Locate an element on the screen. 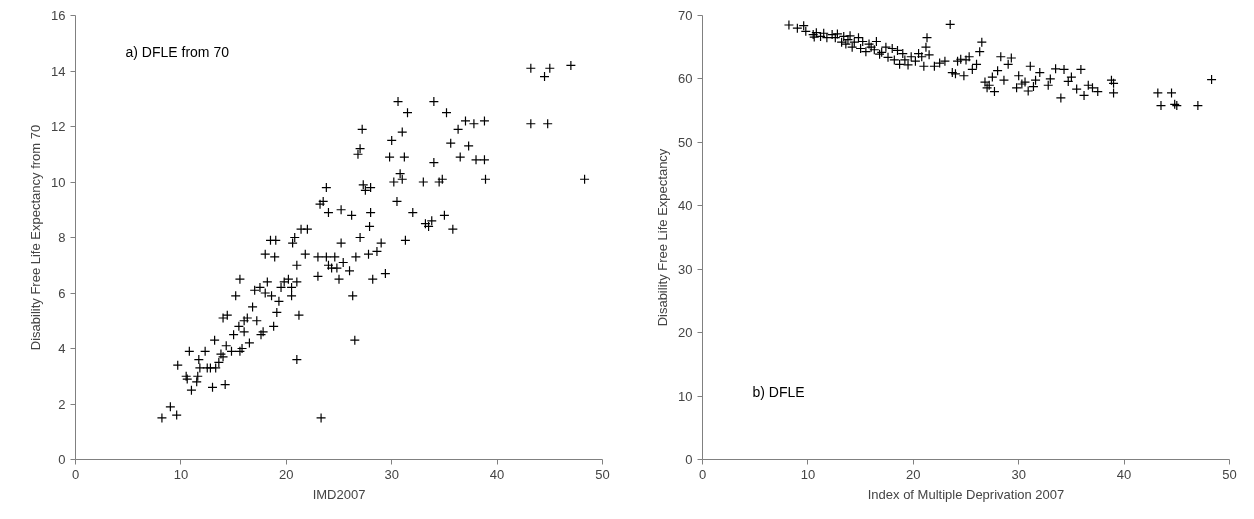 The width and height of the screenshot is (1254, 519). y-tick-label: 50 is located at coordinates (685, 142).